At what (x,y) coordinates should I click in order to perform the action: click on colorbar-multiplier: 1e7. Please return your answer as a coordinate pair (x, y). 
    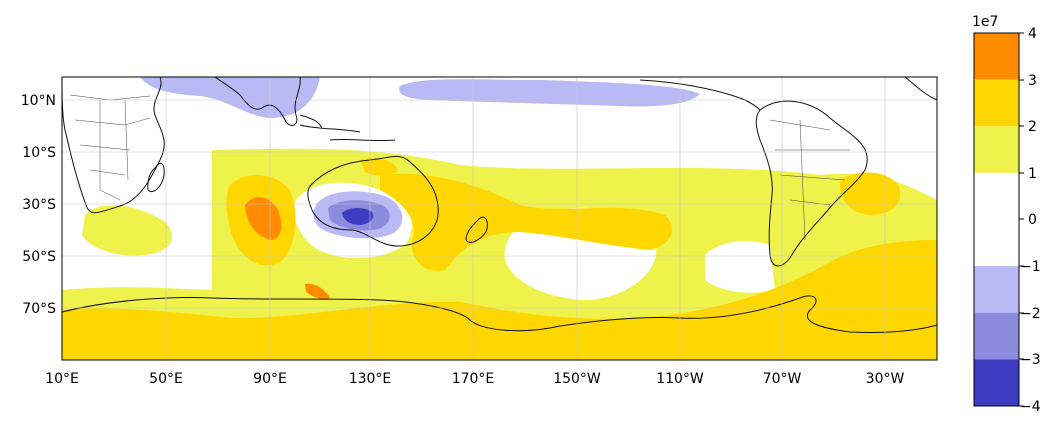
    Looking at the image, I should click on (985, 22).